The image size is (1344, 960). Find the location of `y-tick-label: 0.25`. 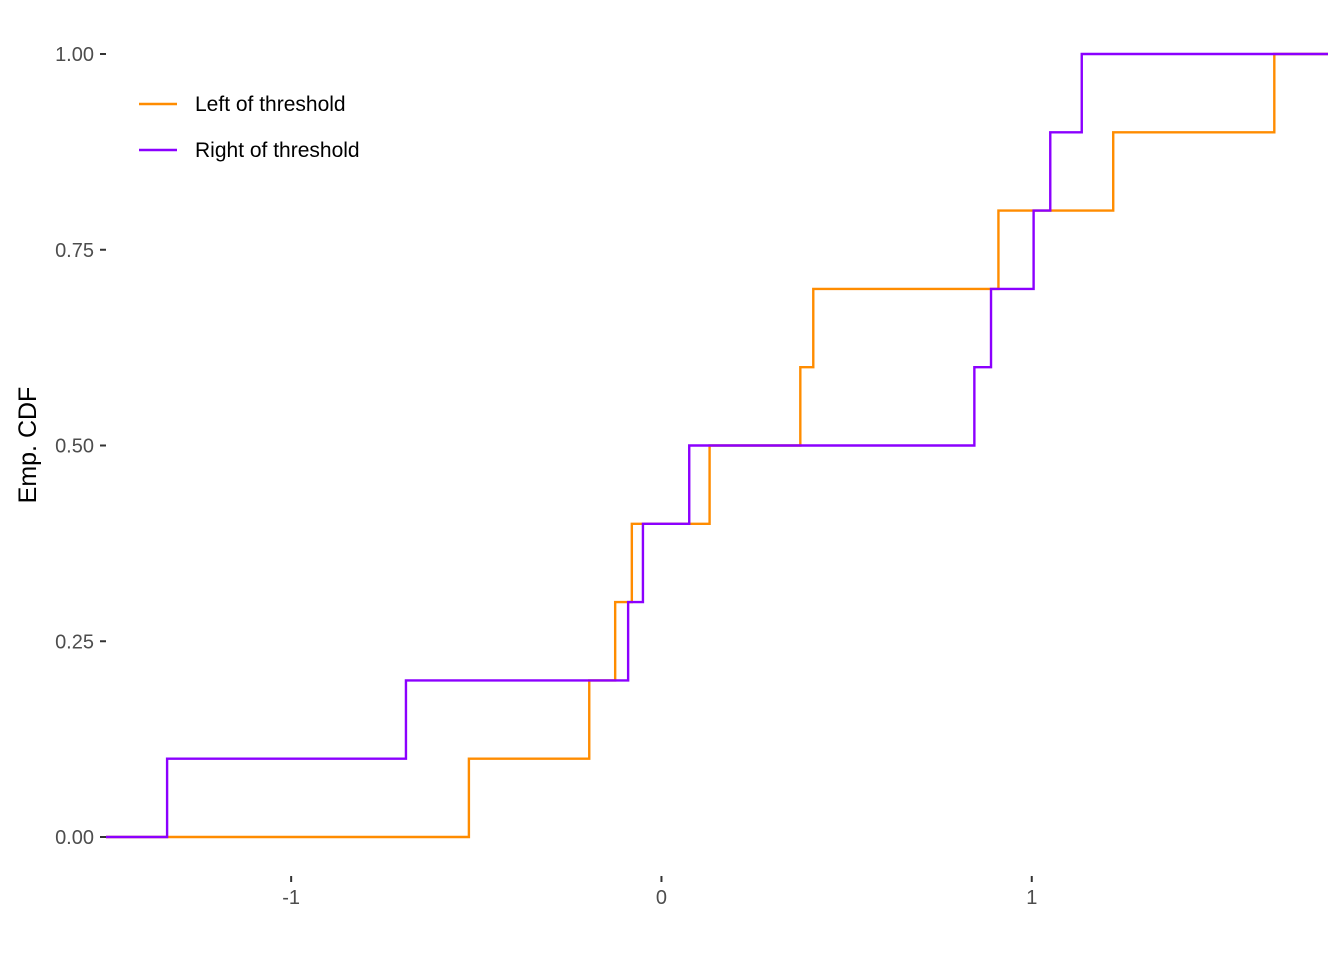

y-tick-label: 0.25 is located at coordinates (74, 642).